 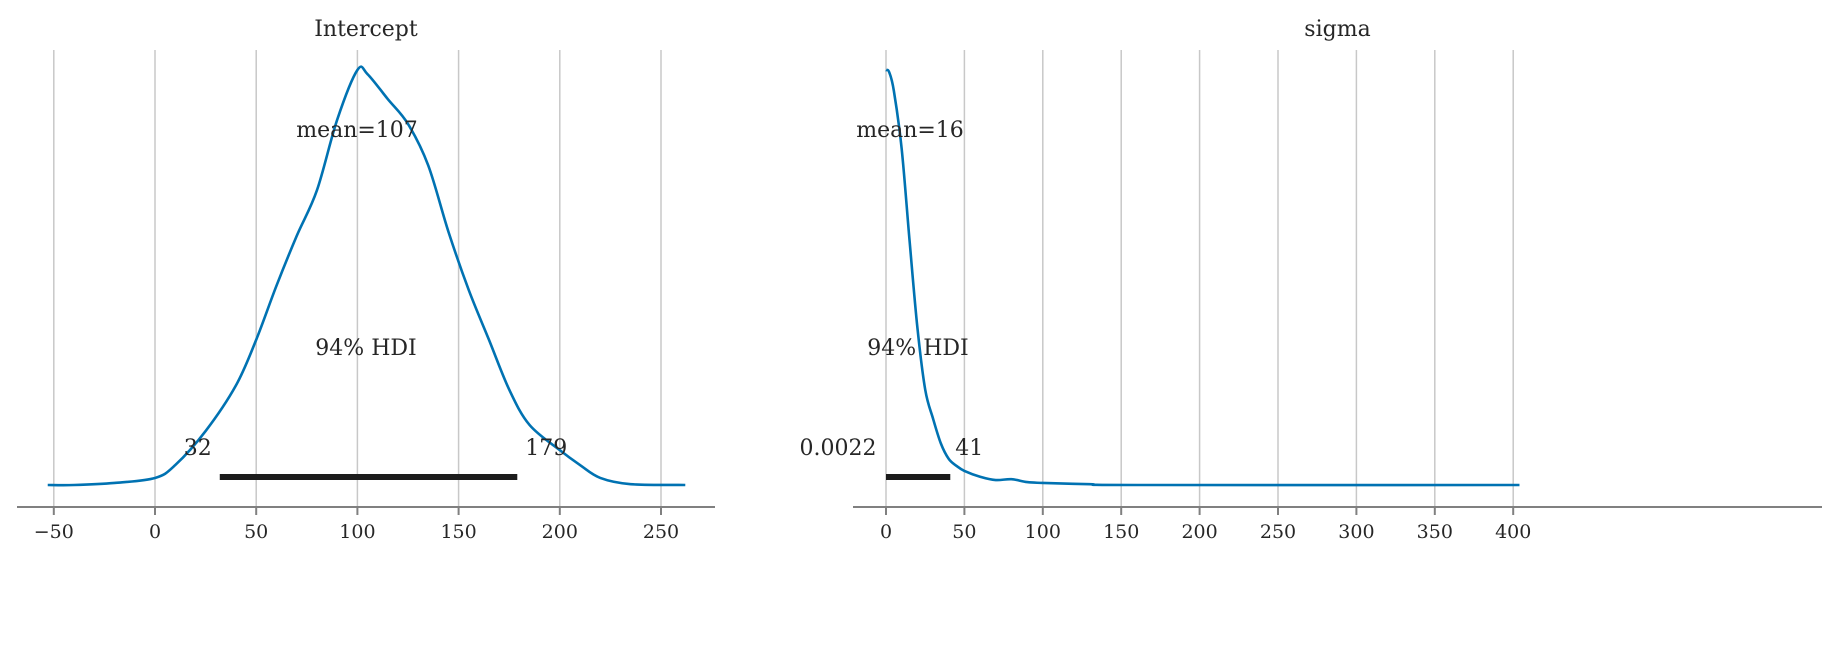 I want to click on hdi-low-label: 32, so click(x=198, y=448).